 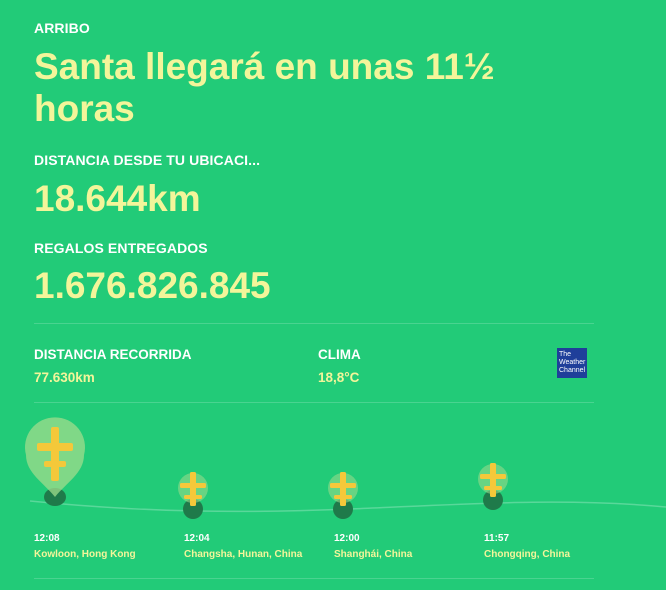 I want to click on stop-time-4: 11:57, so click(x=497, y=538).